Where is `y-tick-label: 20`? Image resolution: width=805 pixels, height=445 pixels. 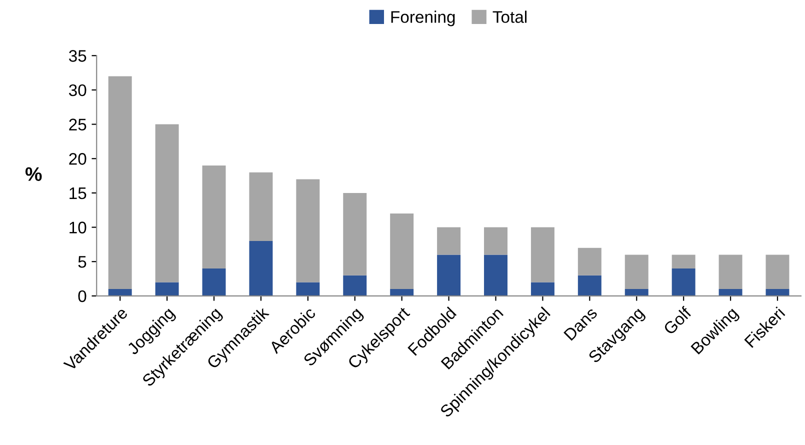 y-tick-label: 20 is located at coordinates (77, 159).